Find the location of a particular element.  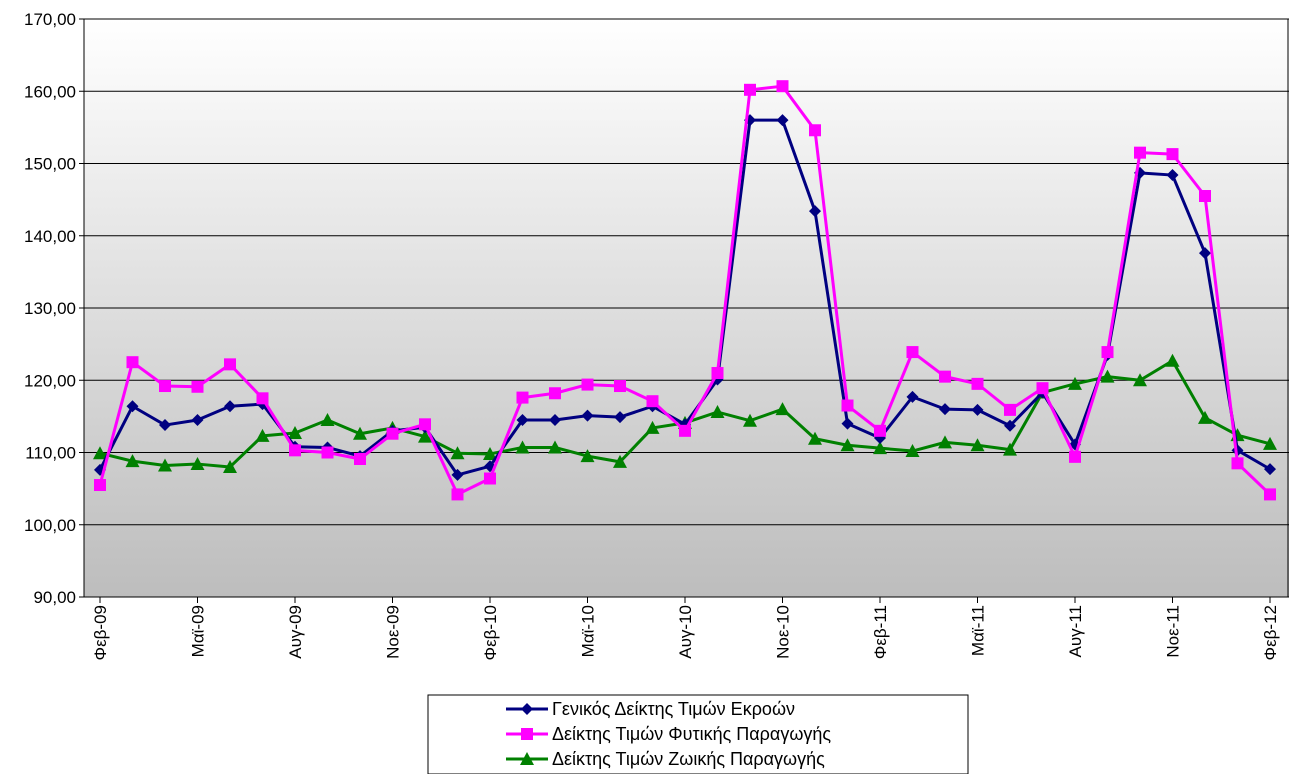

x-tick-label: Νοε-09 is located at coordinates (393, 632).